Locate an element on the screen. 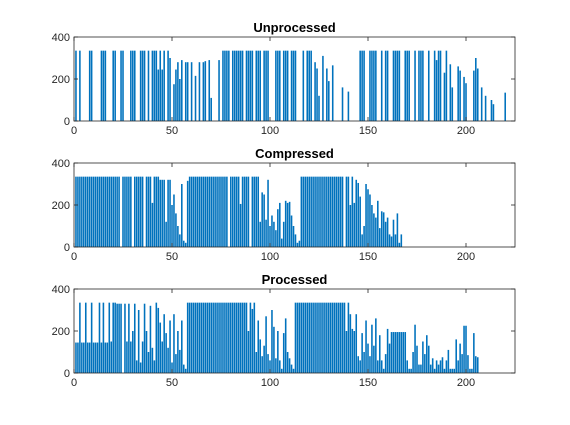 The width and height of the screenshot is (570, 425). unprocessed-xtick-label-50: 50 is located at coordinates (172, 131).